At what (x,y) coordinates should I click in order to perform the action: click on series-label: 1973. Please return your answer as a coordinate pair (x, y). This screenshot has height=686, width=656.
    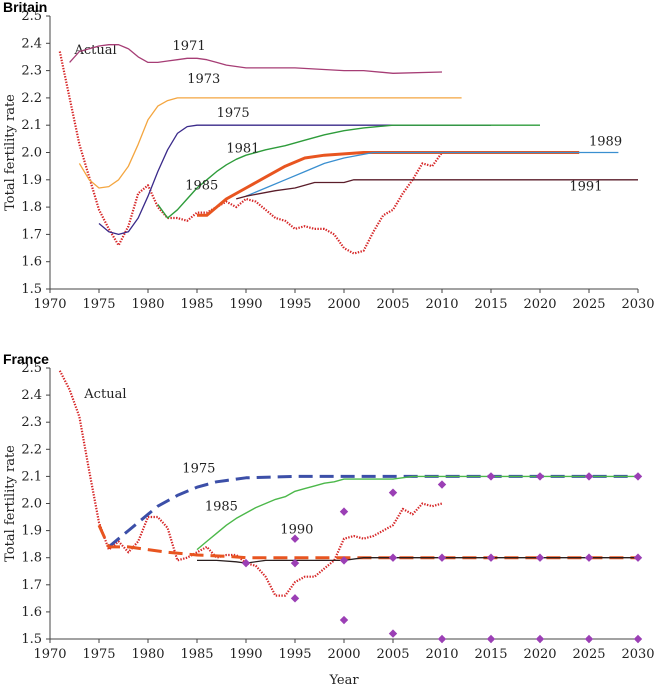
    Looking at the image, I should click on (203, 79).